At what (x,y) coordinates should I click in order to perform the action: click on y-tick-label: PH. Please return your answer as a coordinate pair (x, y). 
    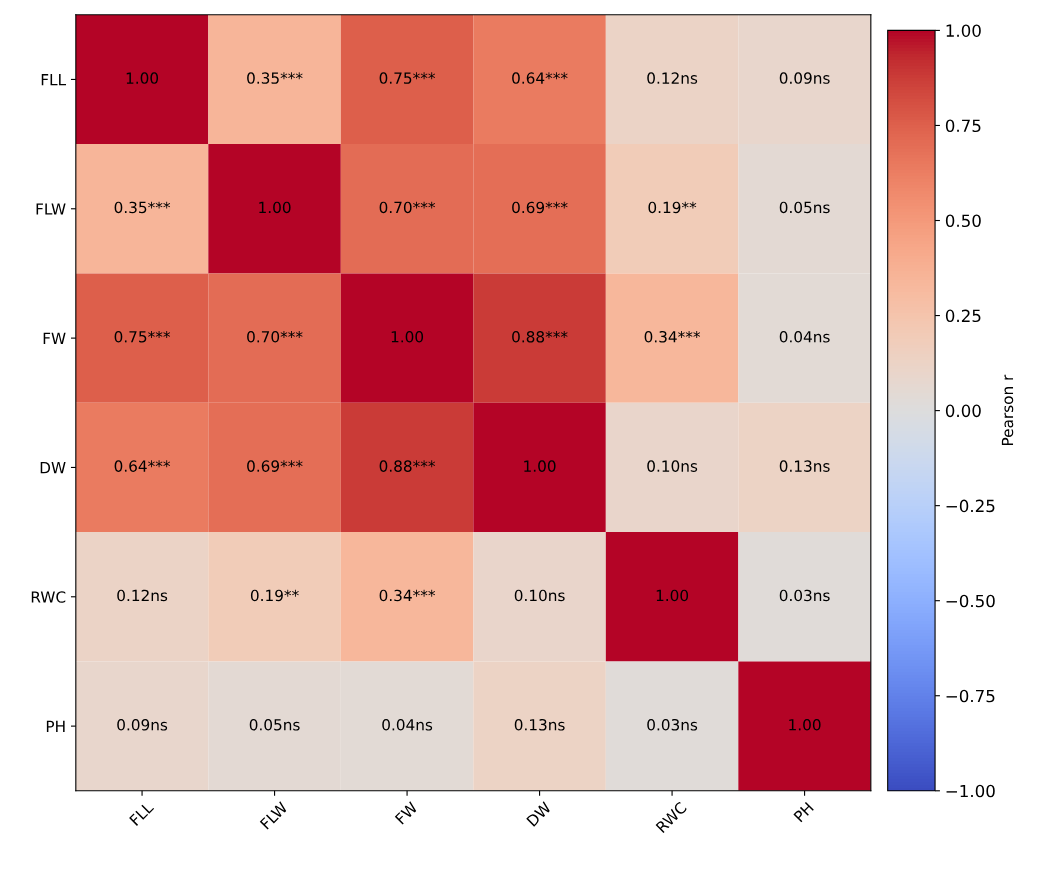
    Looking at the image, I should click on (55, 726).